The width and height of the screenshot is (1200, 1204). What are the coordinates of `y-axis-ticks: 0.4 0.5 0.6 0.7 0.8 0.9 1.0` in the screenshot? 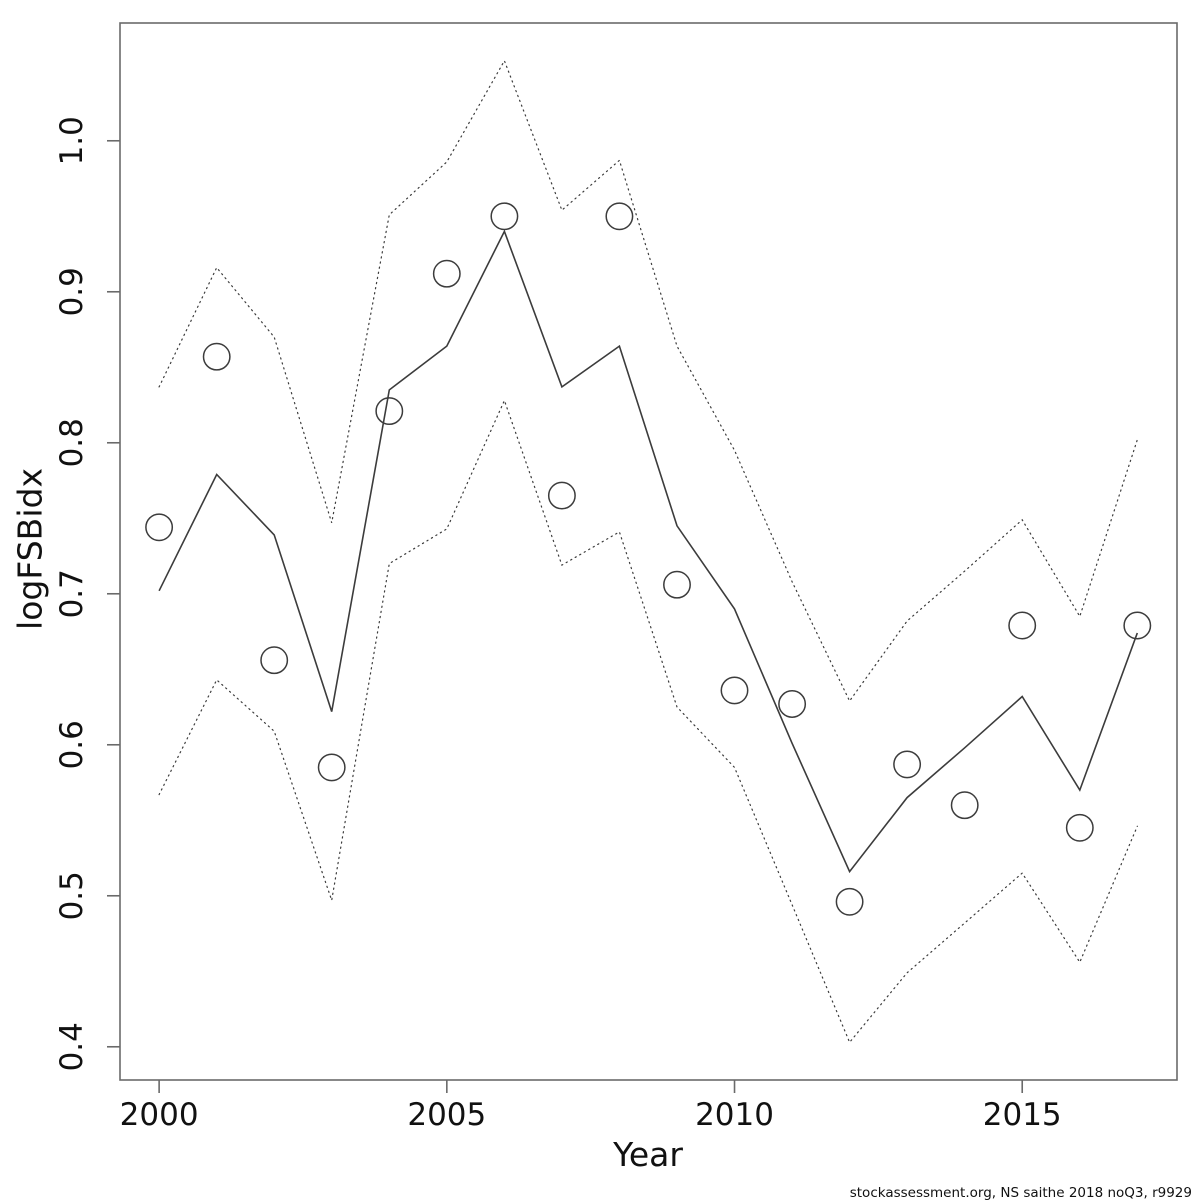 It's located at (87, 593).